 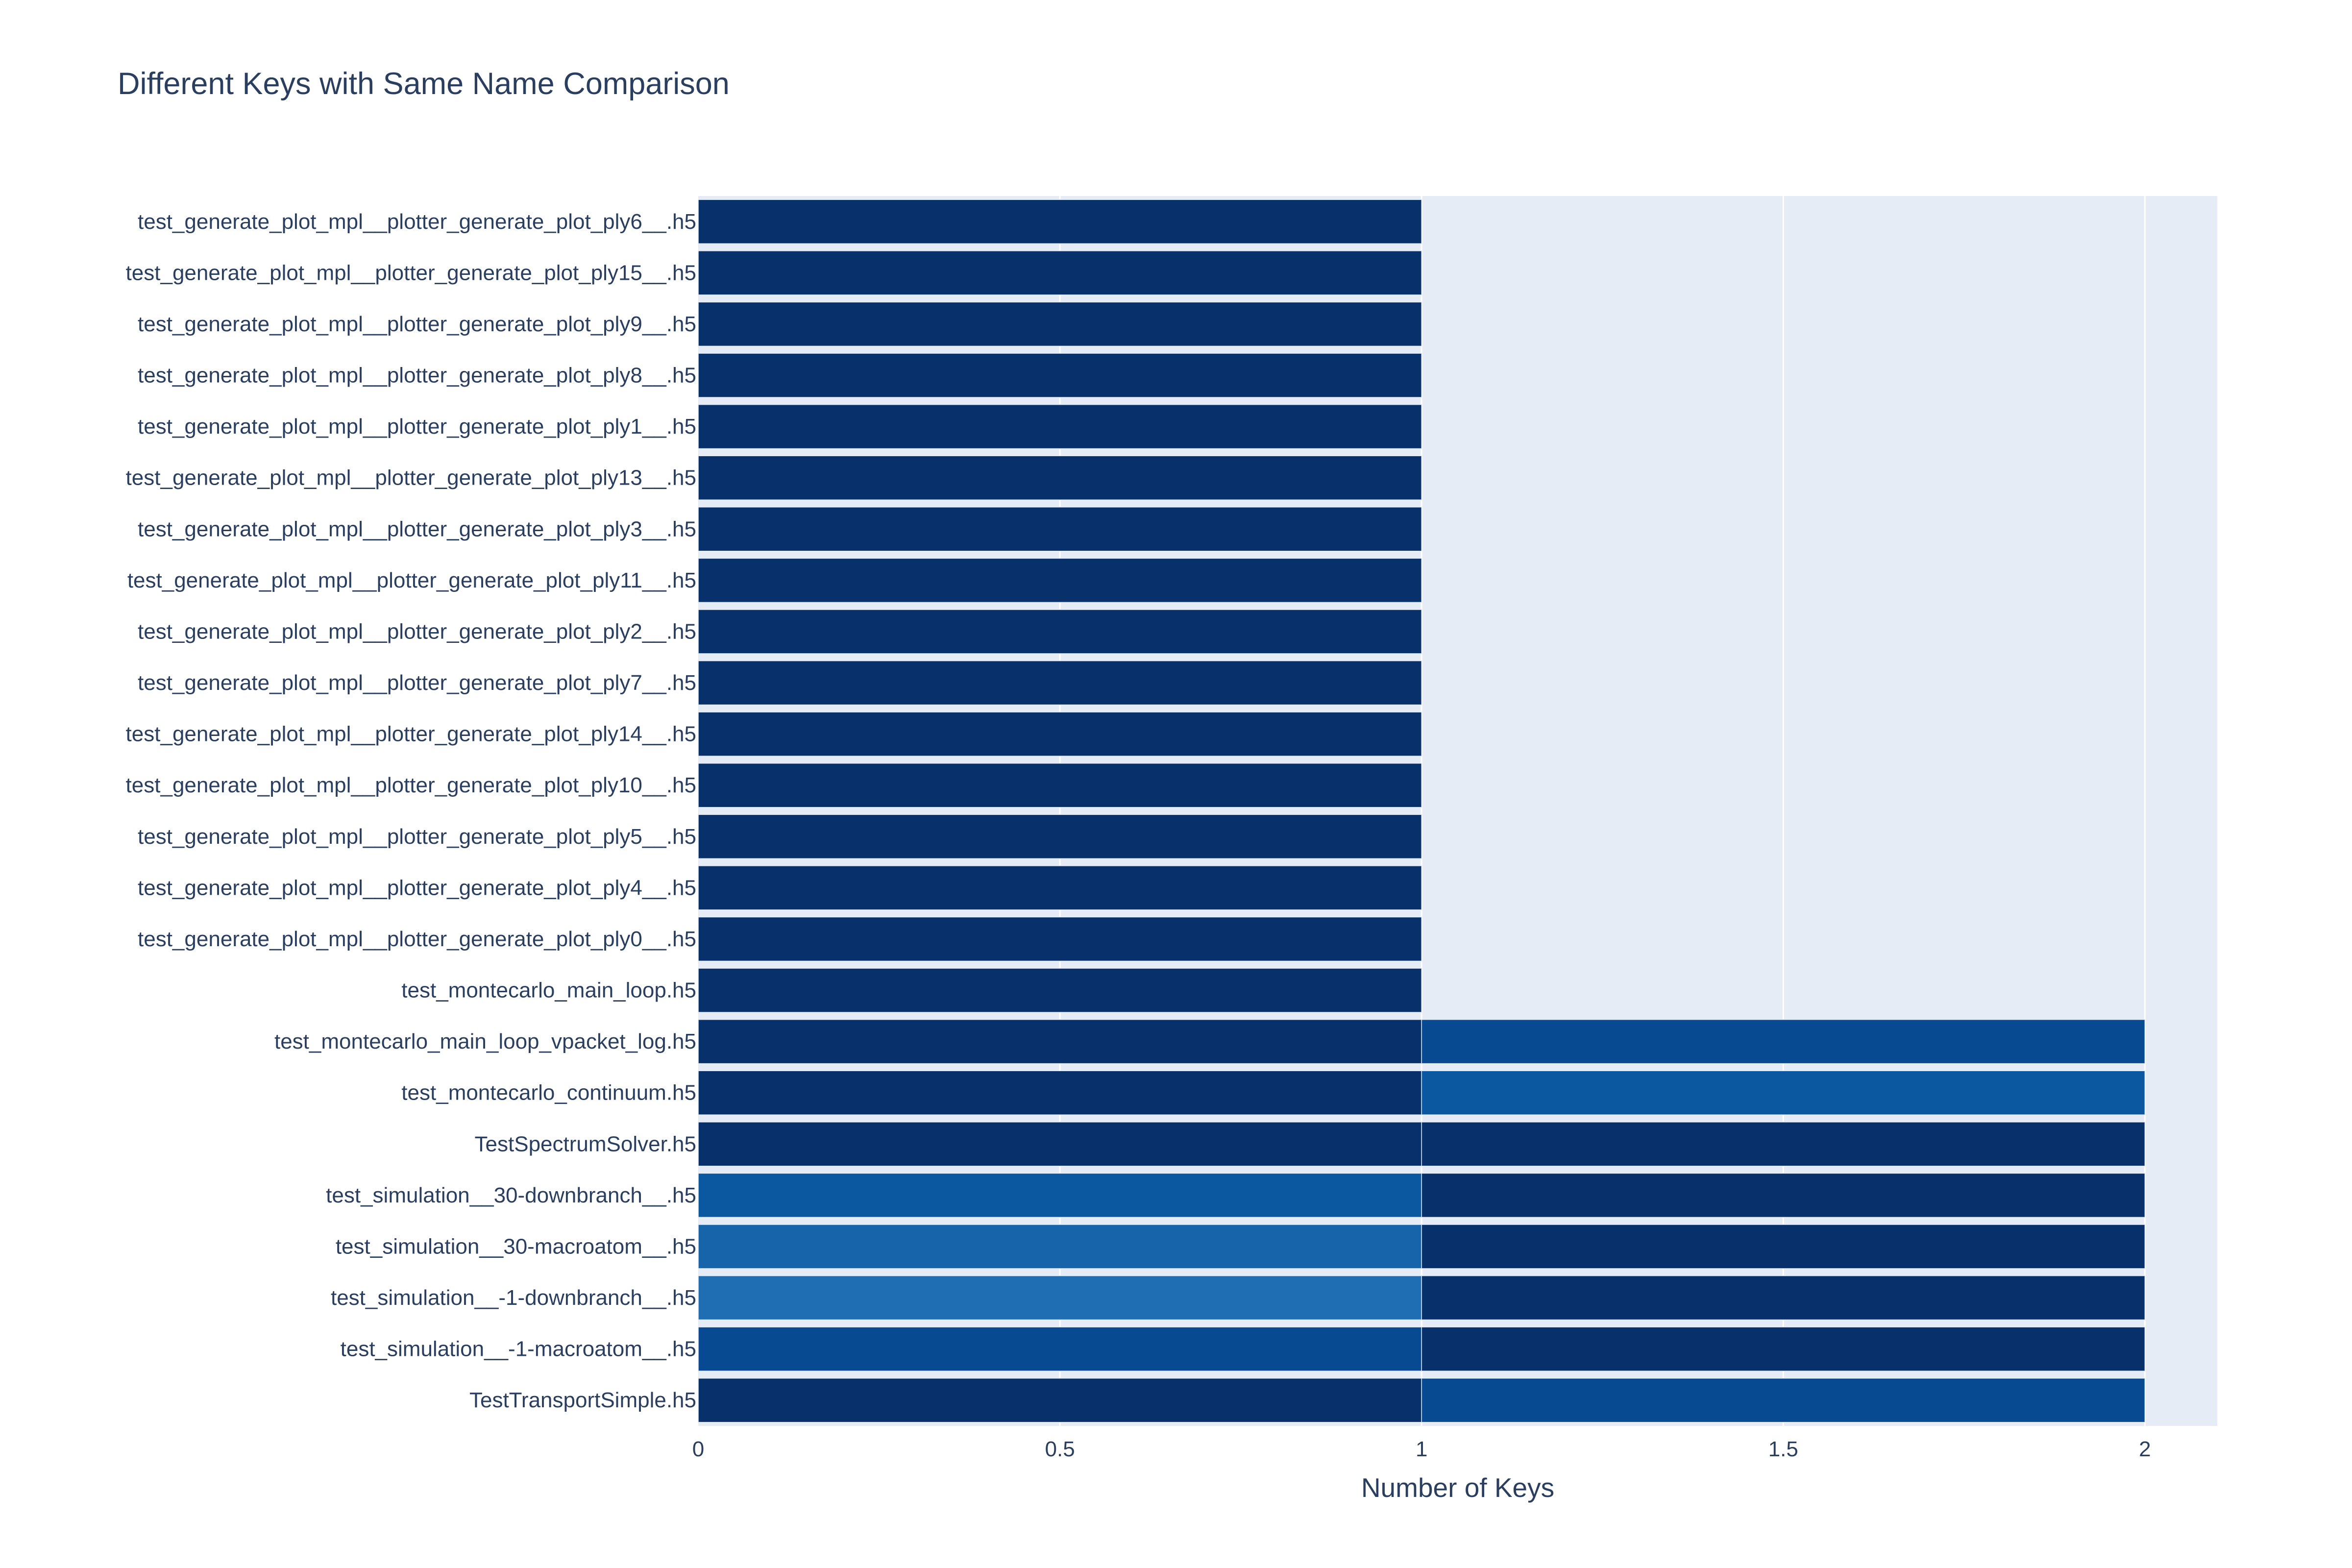 What do you see at coordinates (516, 1246) in the screenshot?
I see `y-tick-label: test_simulation__30-macroatom__.h5` at bounding box center [516, 1246].